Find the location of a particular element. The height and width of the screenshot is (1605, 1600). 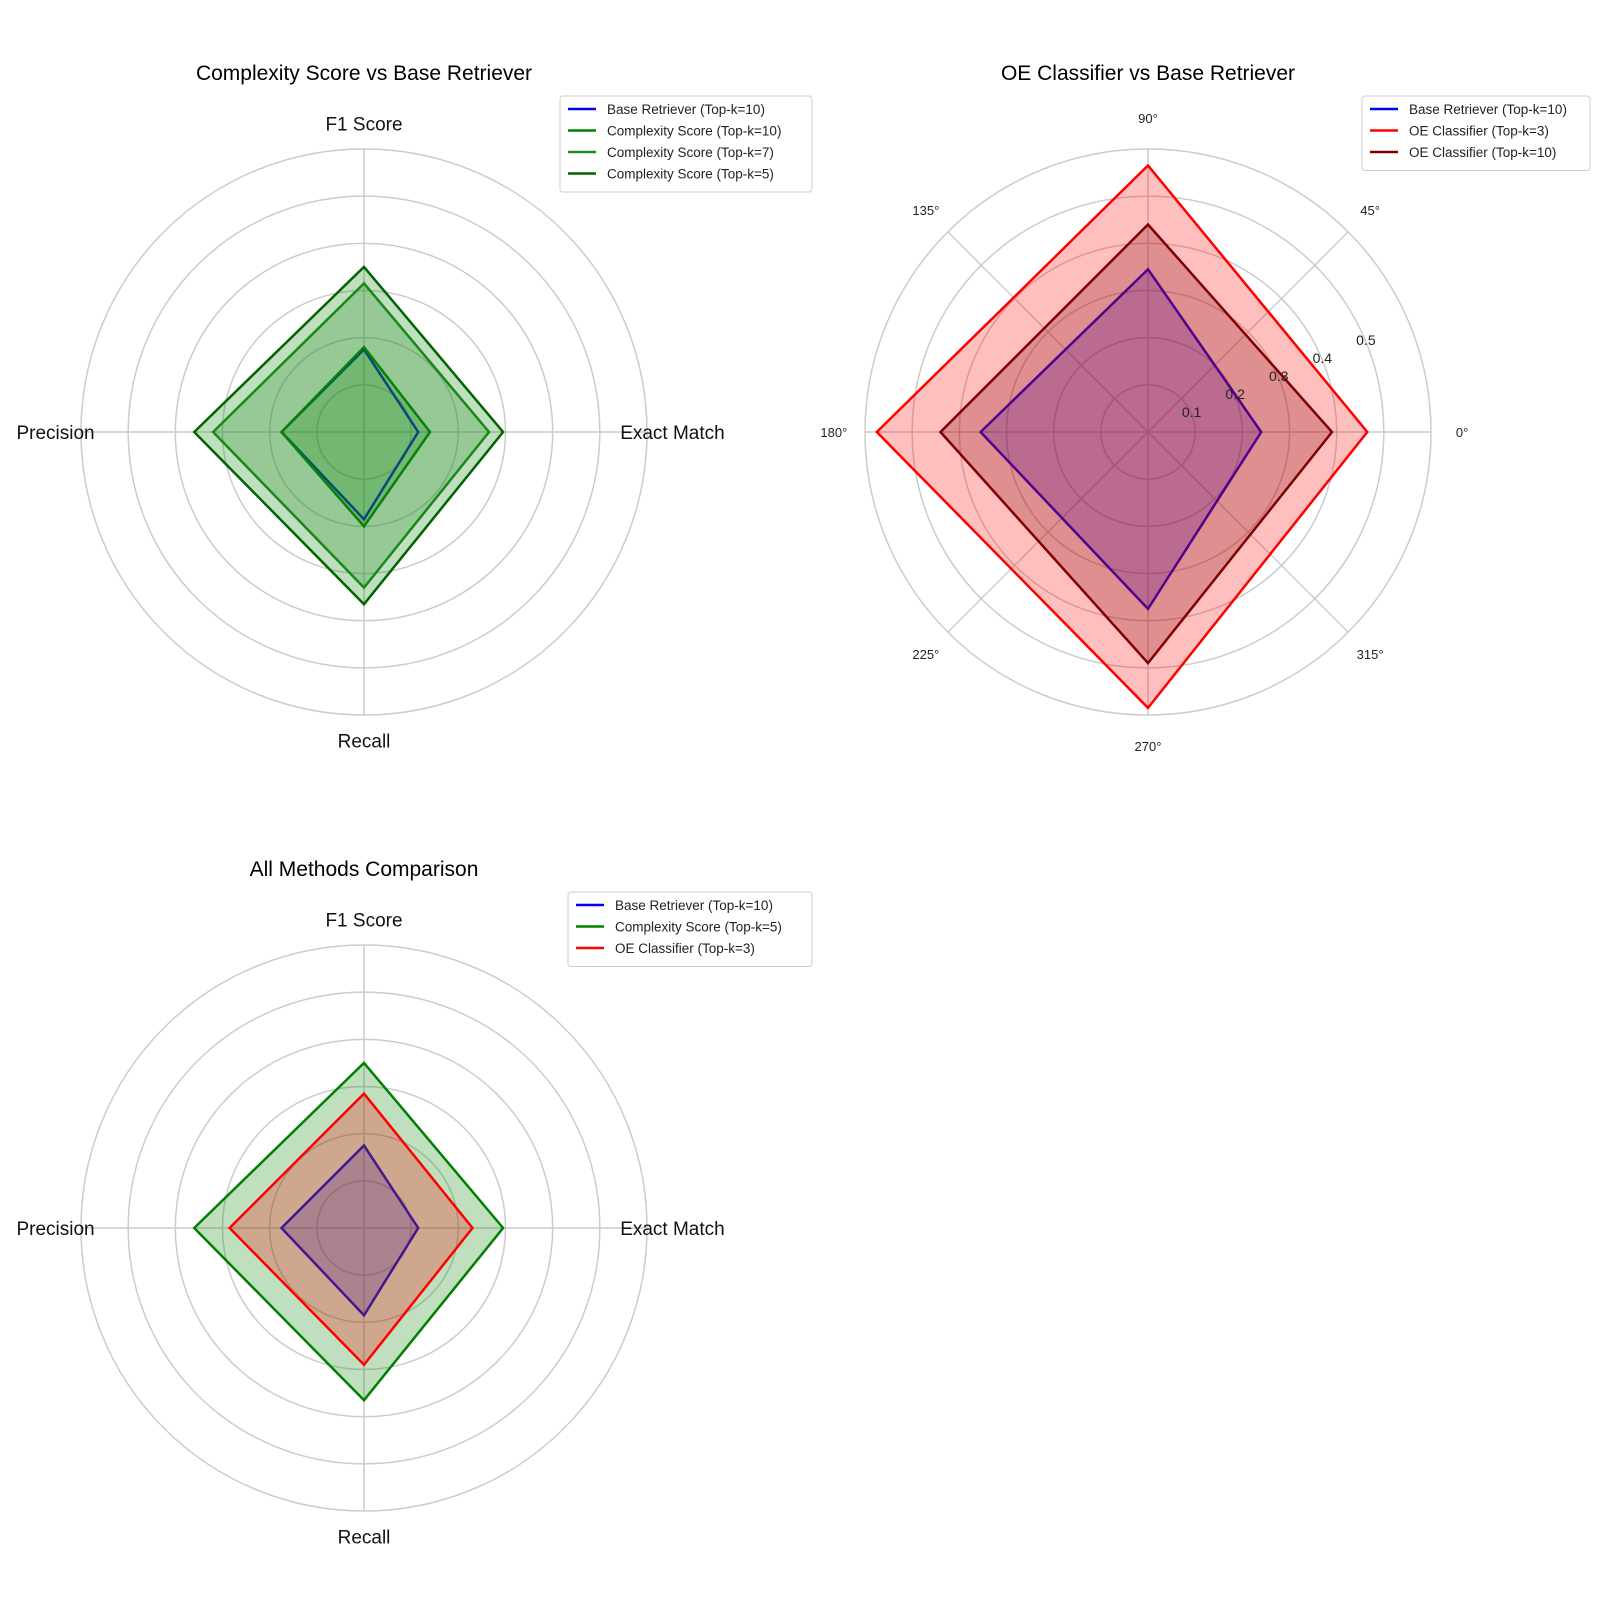

chart-title: Complexity Score vs Base Retriever is located at coordinates (364, 73).